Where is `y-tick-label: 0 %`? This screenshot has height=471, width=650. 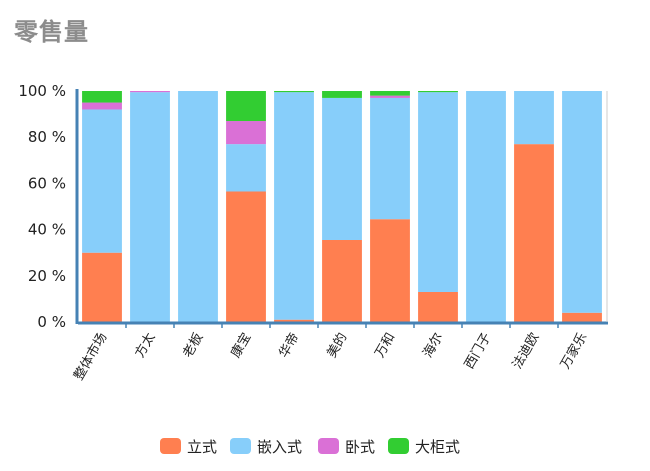
y-tick-label: 0 % is located at coordinates (51, 322).